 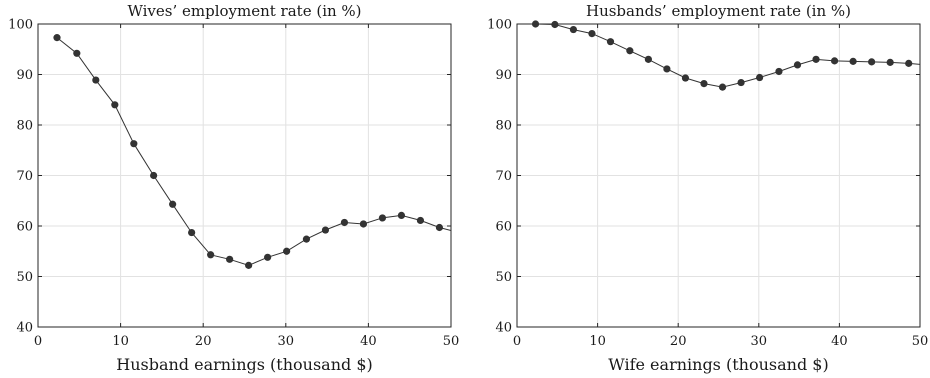 What do you see at coordinates (503, 126) in the screenshot?
I see `chart1-y-tick-label: 80` at bounding box center [503, 126].